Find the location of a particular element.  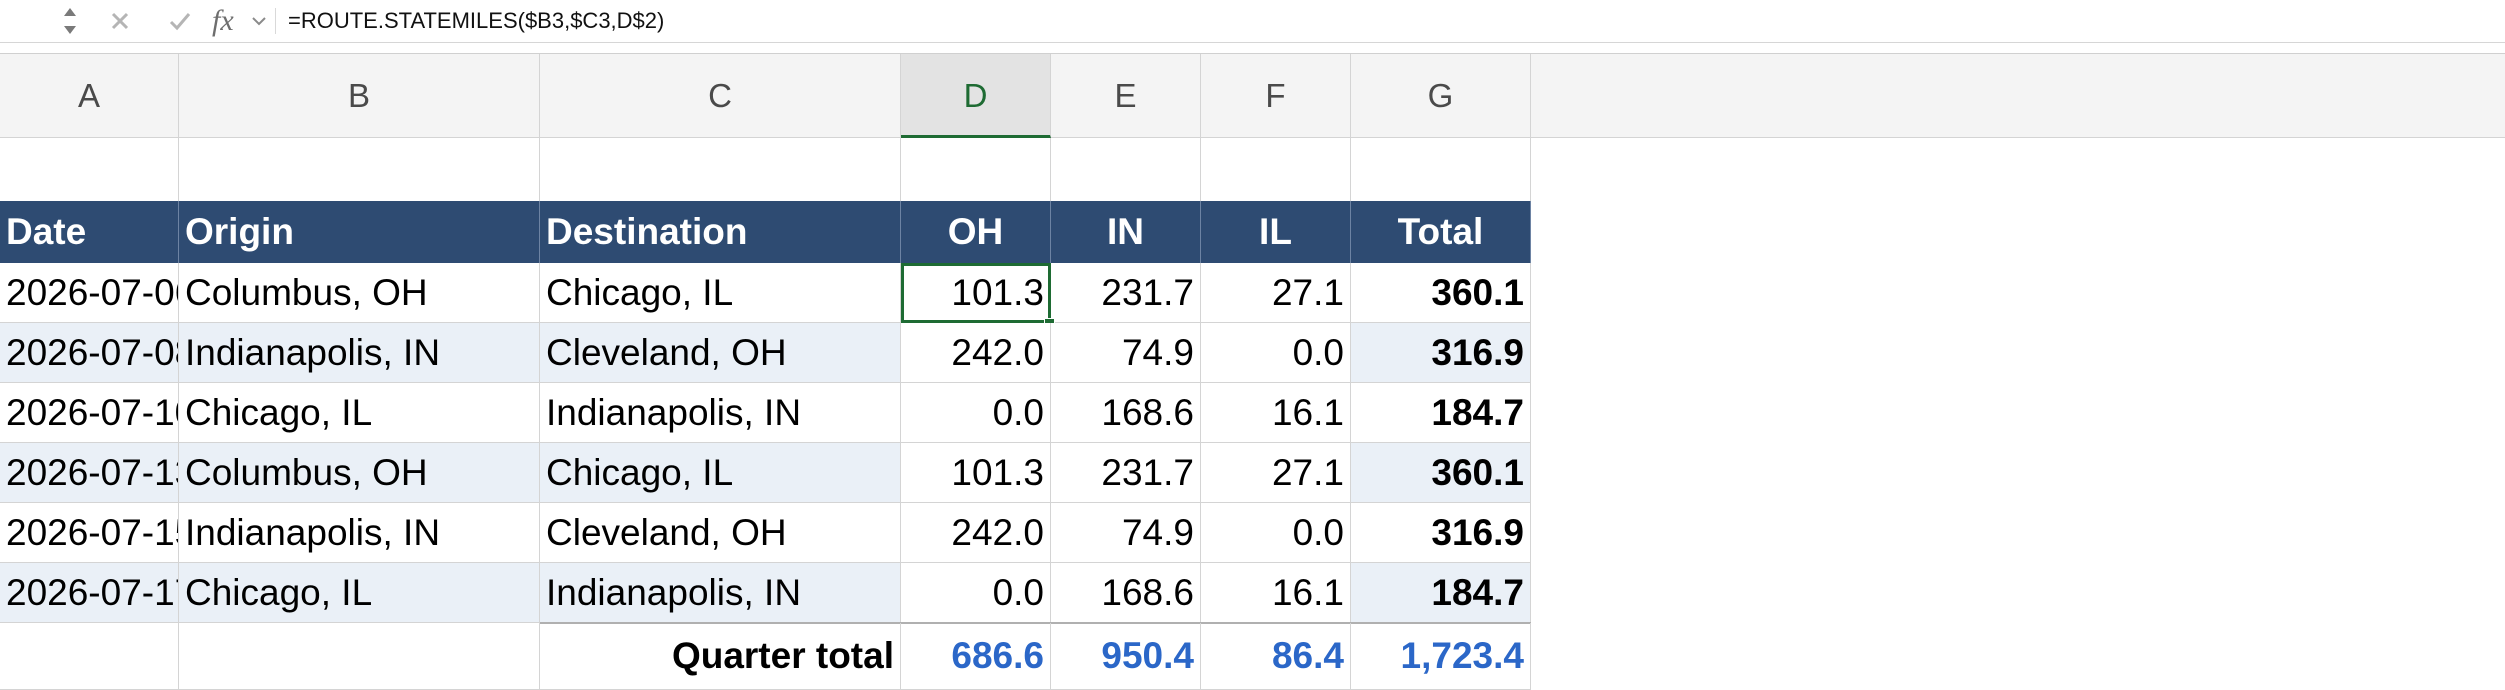

chevron-down-icon is located at coordinates (259, 21).